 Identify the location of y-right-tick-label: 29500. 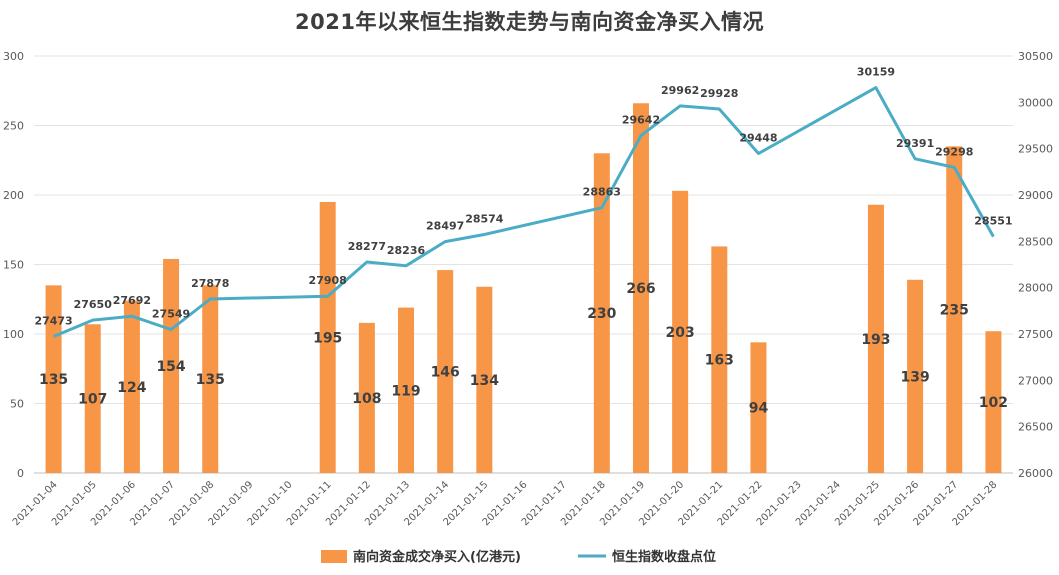
(1035, 149).